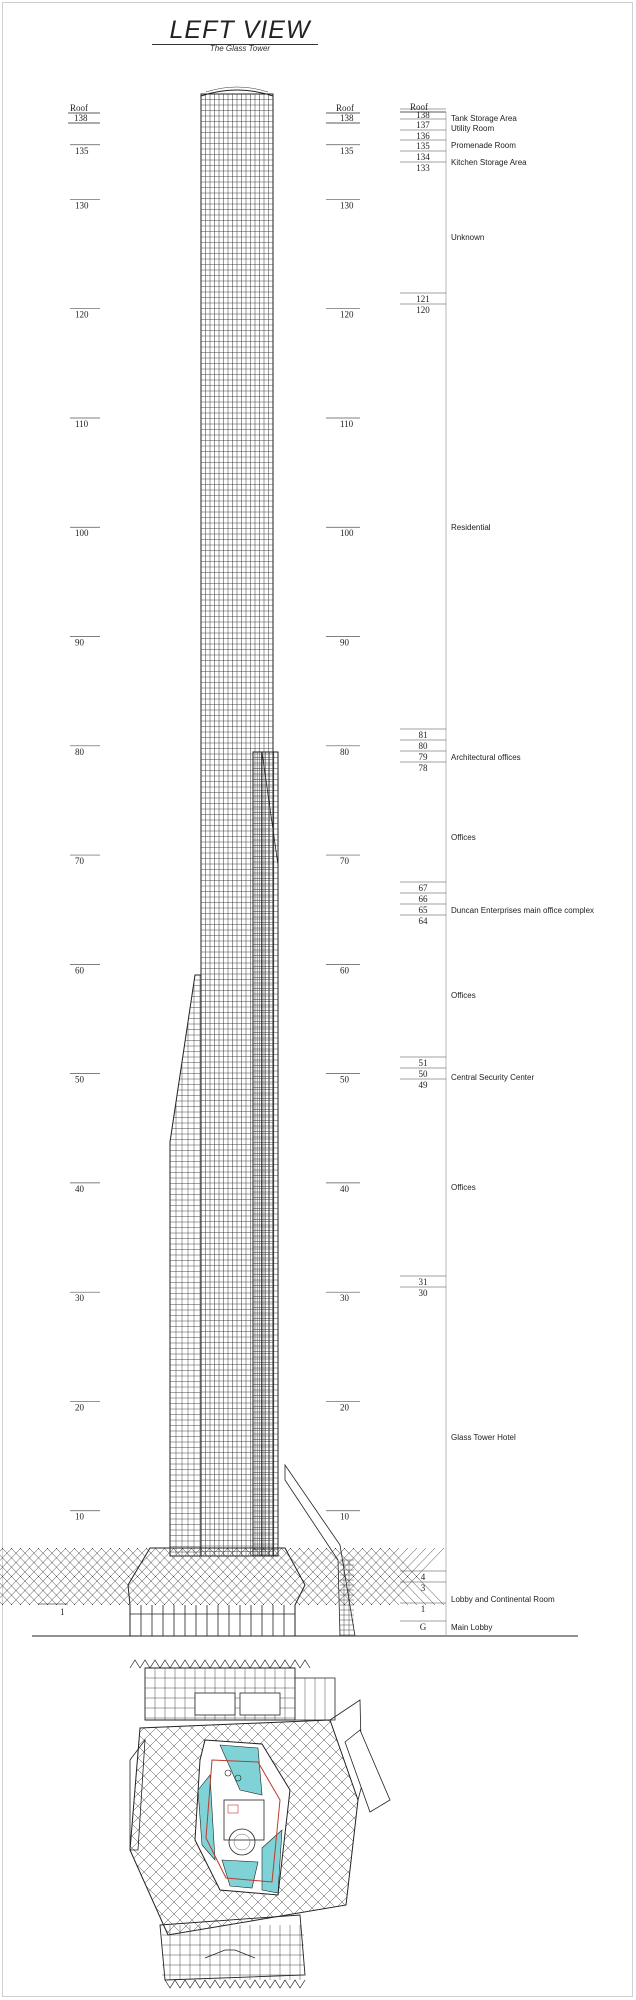 The height and width of the screenshot is (2000, 636). What do you see at coordinates (471, 527) in the screenshot?
I see `index-zone-label-1: Residential` at bounding box center [471, 527].